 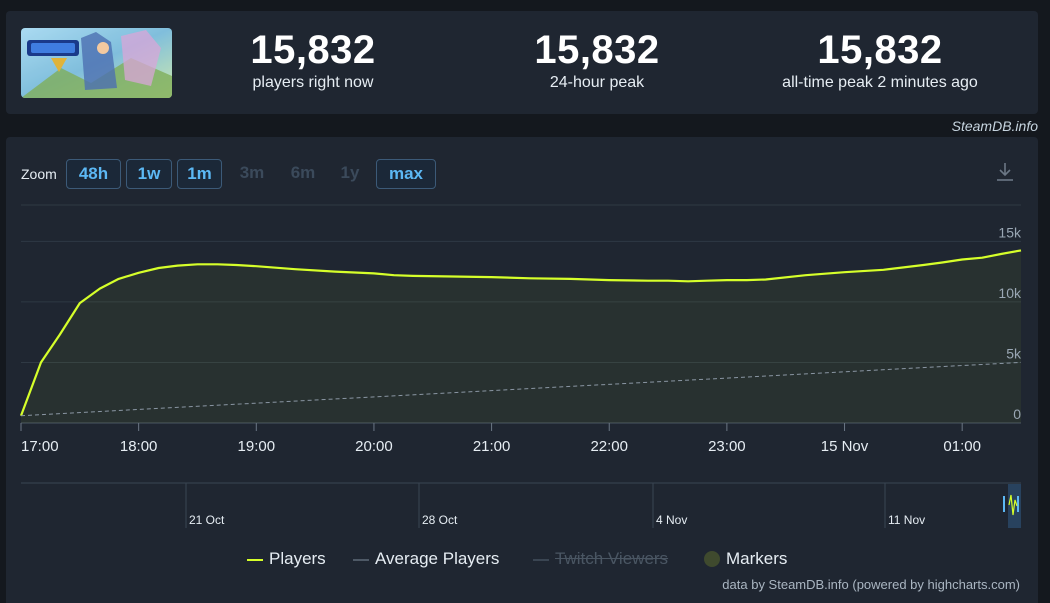 I want to click on players-swatch-icon, so click(x=255, y=560).